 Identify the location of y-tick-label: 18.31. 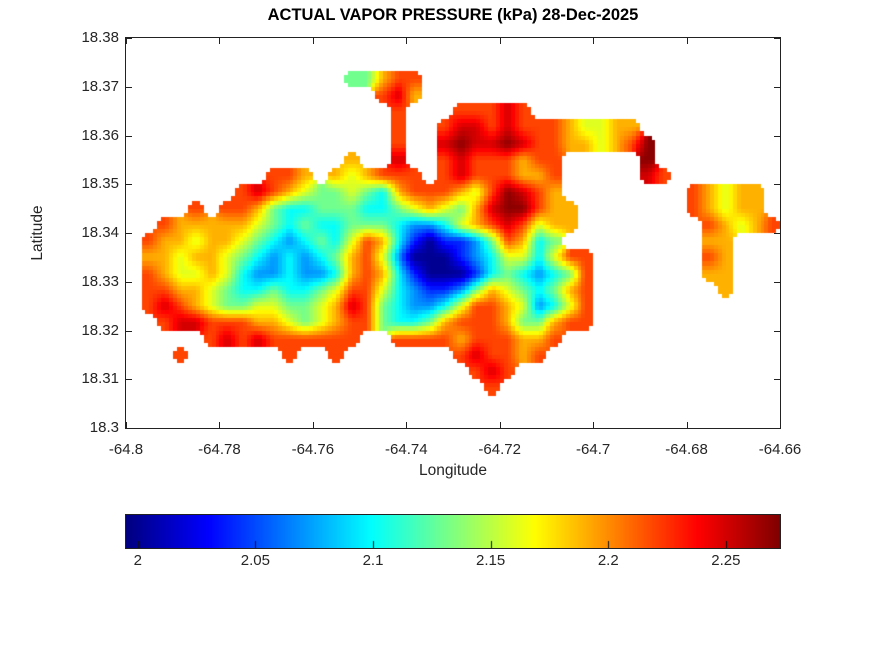
(100, 379).